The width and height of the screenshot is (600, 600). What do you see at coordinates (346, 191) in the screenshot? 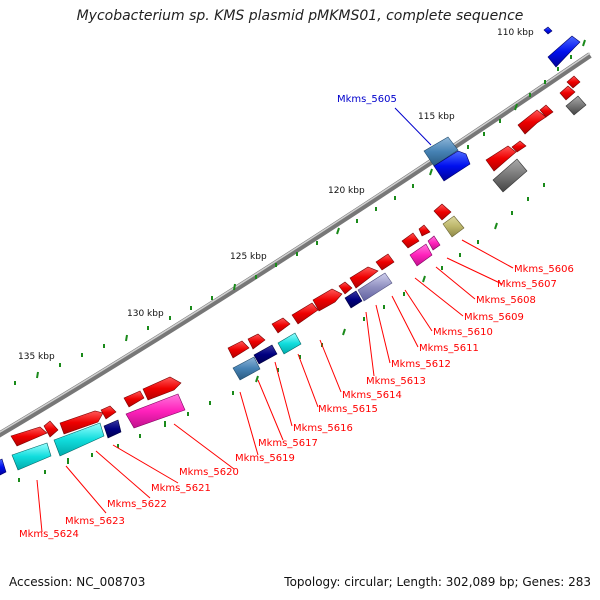
I see `ruler-label-120: 120 kbp` at bounding box center [346, 191].